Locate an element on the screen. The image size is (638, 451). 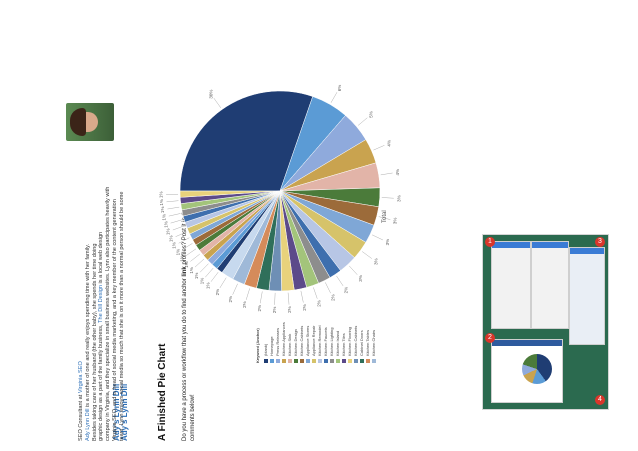
thumbnail-screenshot: 1 2 3 4 is located at coordinates (545, 322).